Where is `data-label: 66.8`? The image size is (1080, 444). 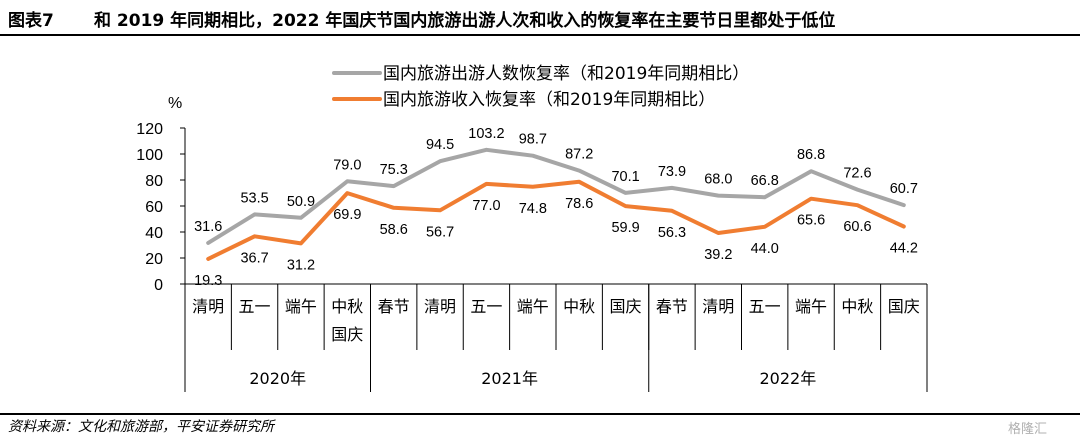
data-label: 66.8 is located at coordinates (765, 181).